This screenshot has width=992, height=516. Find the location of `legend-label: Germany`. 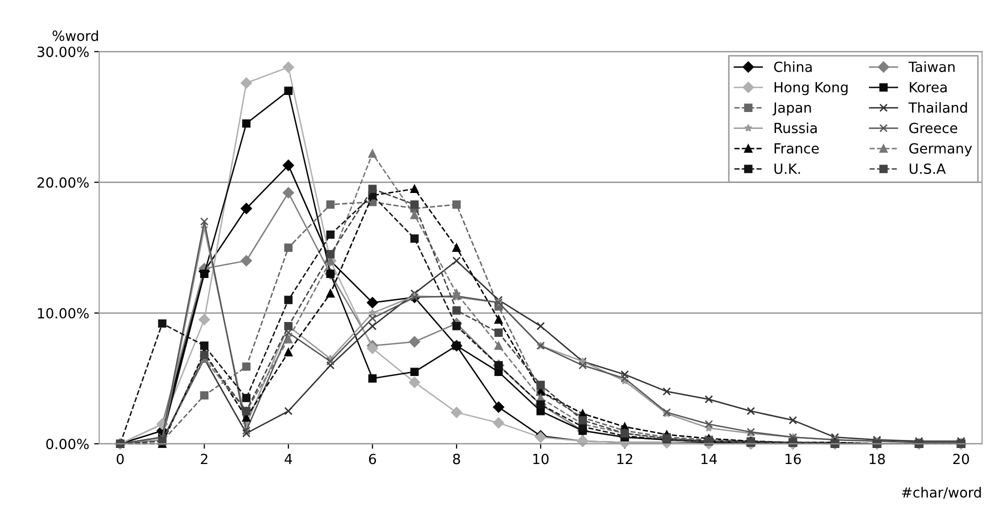

legend-label: Germany is located at coordinates (940, 149).